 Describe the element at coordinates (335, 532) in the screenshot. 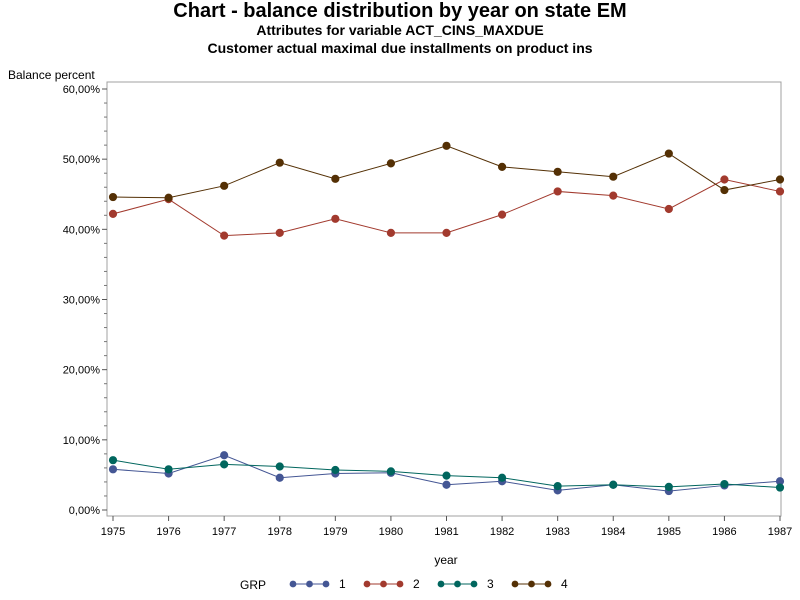

I see `x-tick-label: 1979` at that location.